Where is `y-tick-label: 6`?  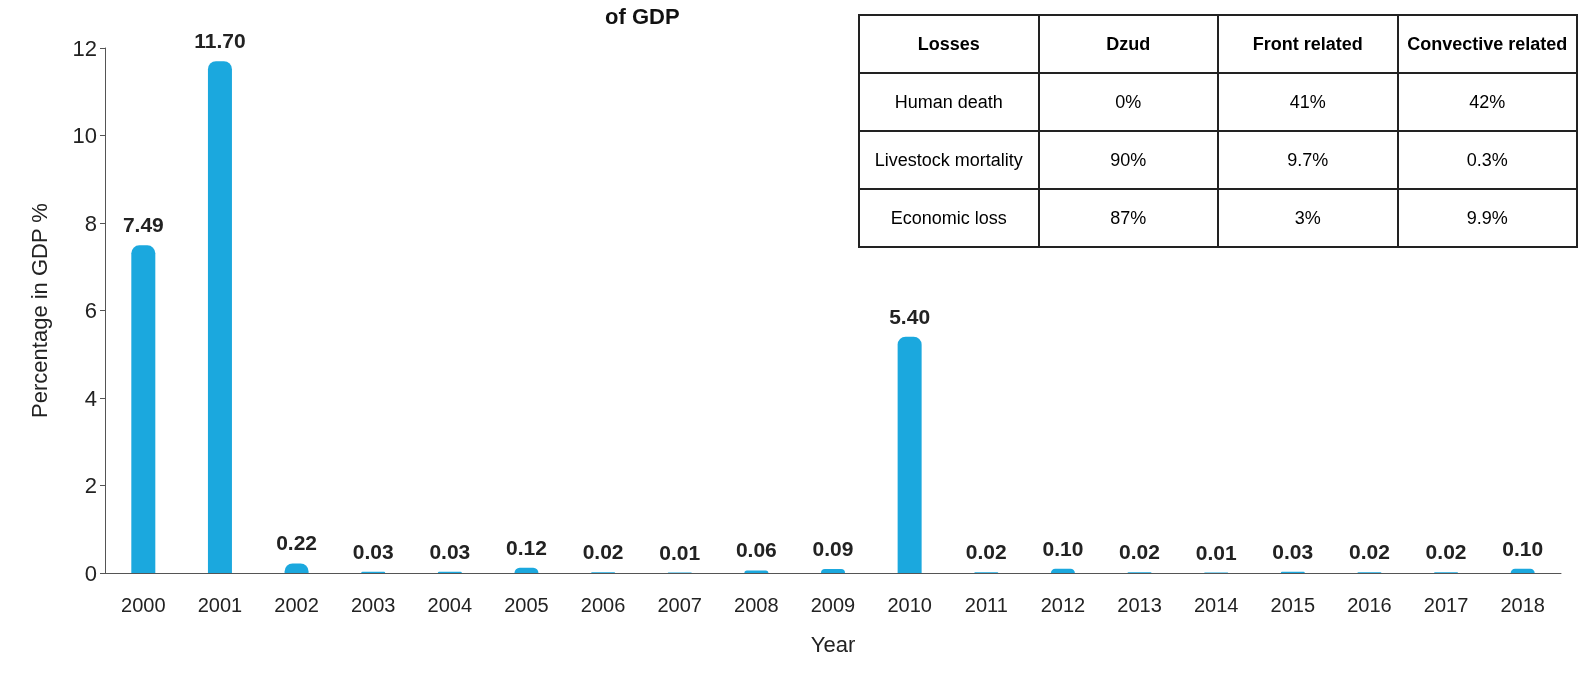
y-tick-label: 6 is located at coordinates (90, 310).